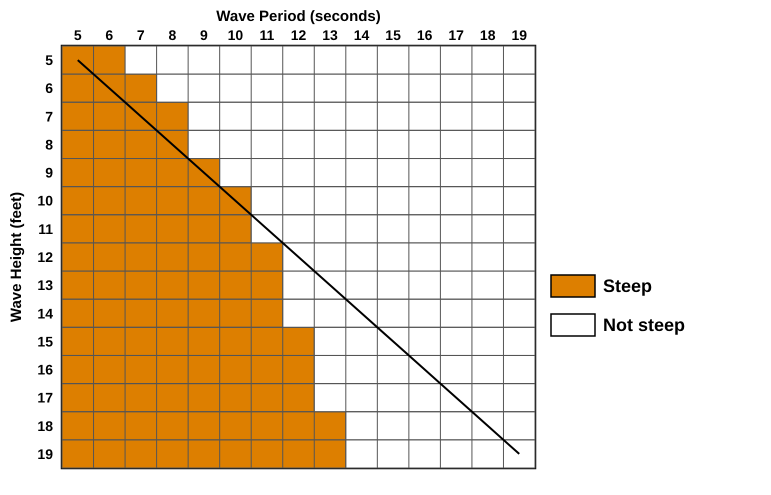 Image resolution: width=771 pixels, height=495 pixels. Describe the element at coordinates (393, 35) in the screenshot. I see `x-tick-label: 15` at that location.